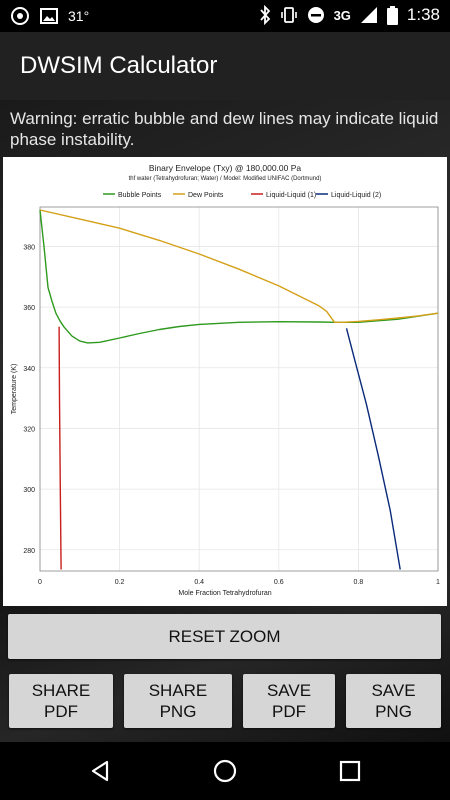  What do you see at coordinates (14, 389) in the screenshot?
I see `y-axis-label: Temperature (K)` at bounding box center [14, 389].